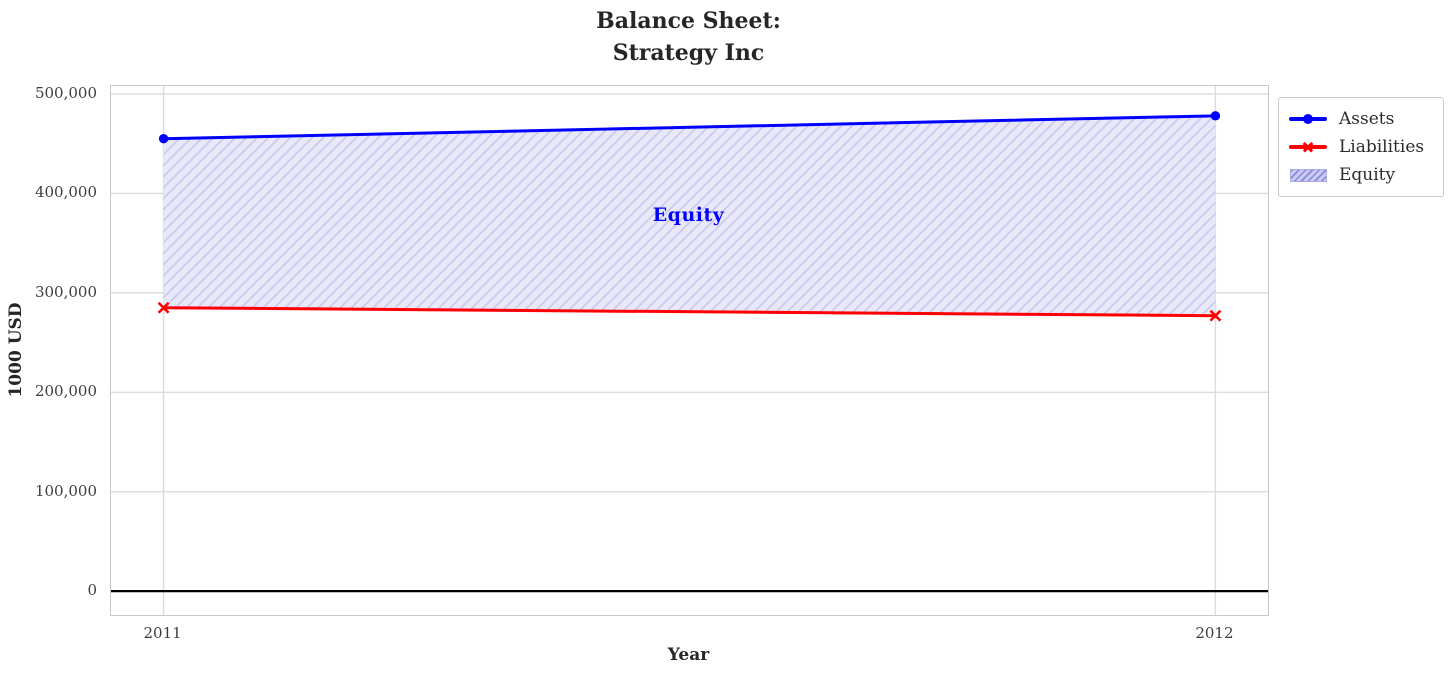 Image resolution: width=1454 pixels, height=676 pixels. What do you see at coordinates (92, 590) in the screenshot?
I see `y-tick-label: 0` at bounding box center [92, 590].